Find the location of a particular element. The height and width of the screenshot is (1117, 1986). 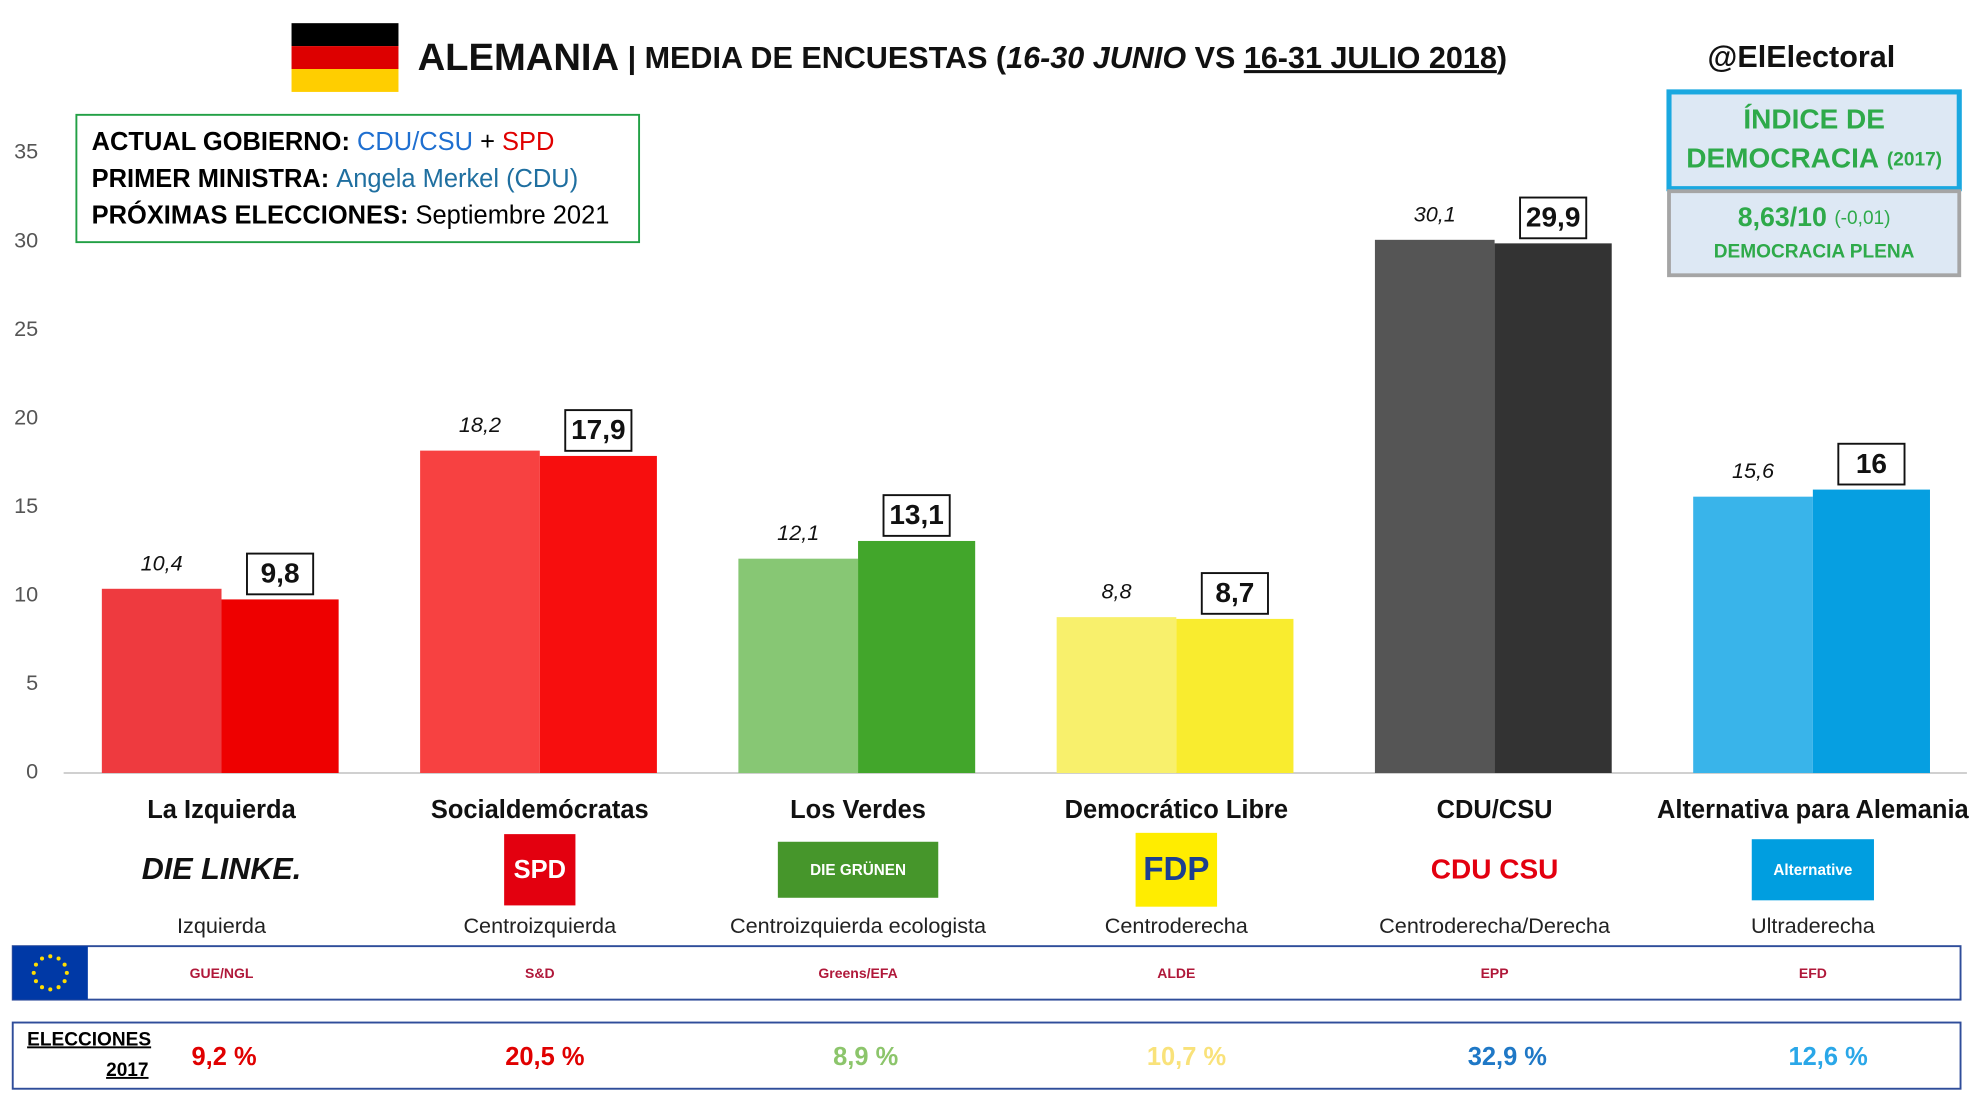

y-tick-label: 15 is located at coordinates (26, 505).